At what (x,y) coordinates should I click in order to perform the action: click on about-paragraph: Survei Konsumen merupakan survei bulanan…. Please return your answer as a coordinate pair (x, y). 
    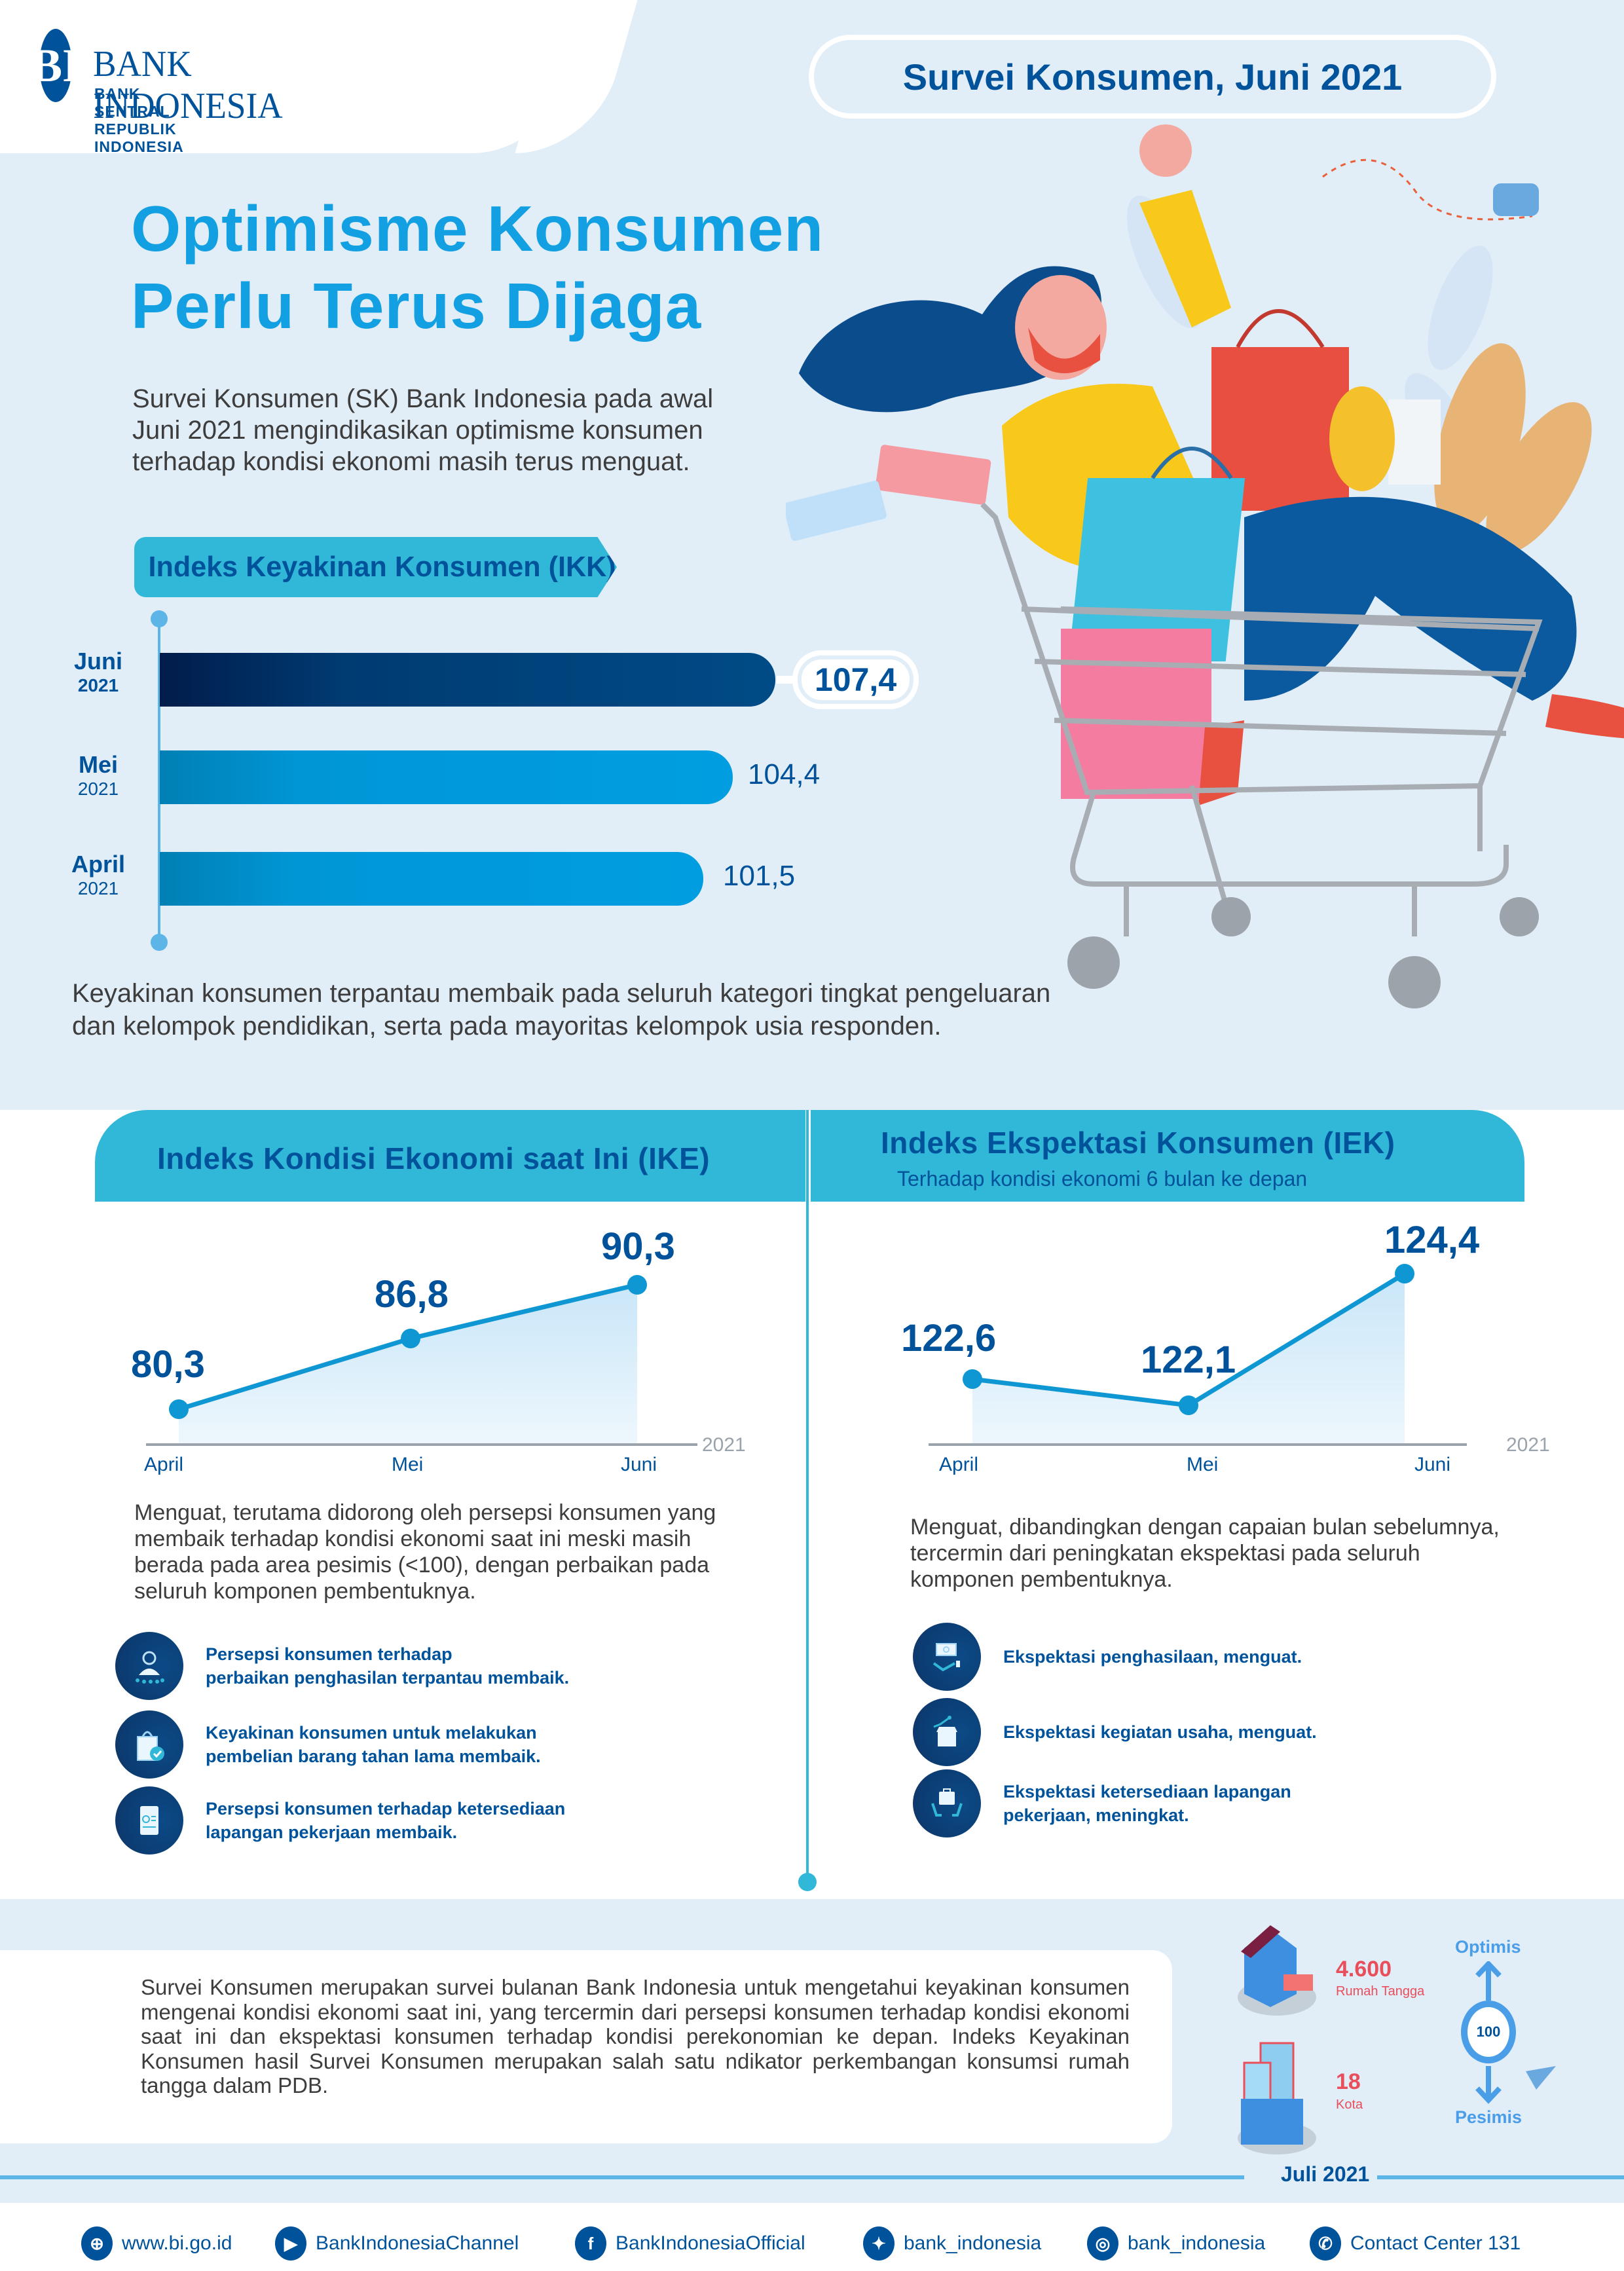
    Looking at the image, I should click on (635, 2036).